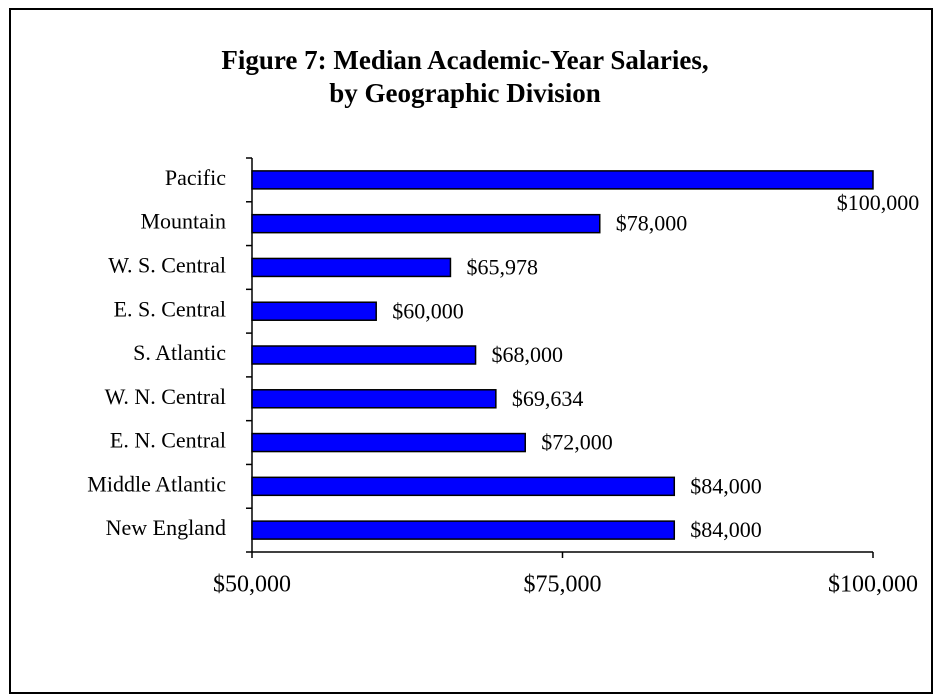  Describe the element at coordinates (168, 440) in the screenshot. I see `y-tick-label: E. N. Central` at that location.